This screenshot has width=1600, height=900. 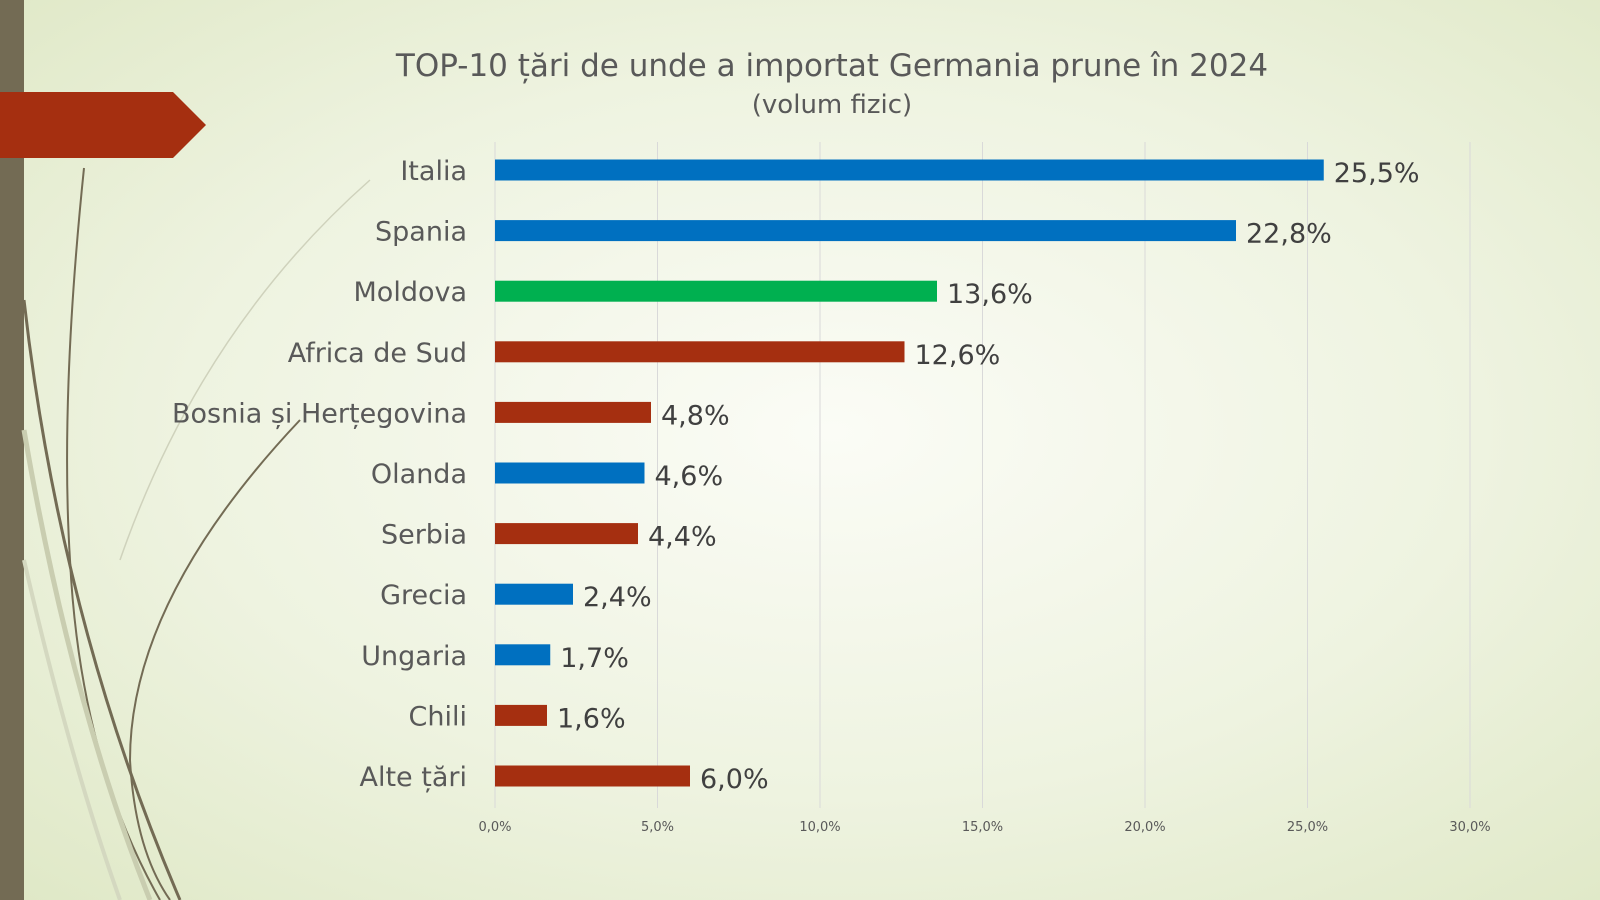 What do you see at coordinates (617, 597) in the screenshot?
I see `data-label: 2,4%` at bounding box center [617, 597].